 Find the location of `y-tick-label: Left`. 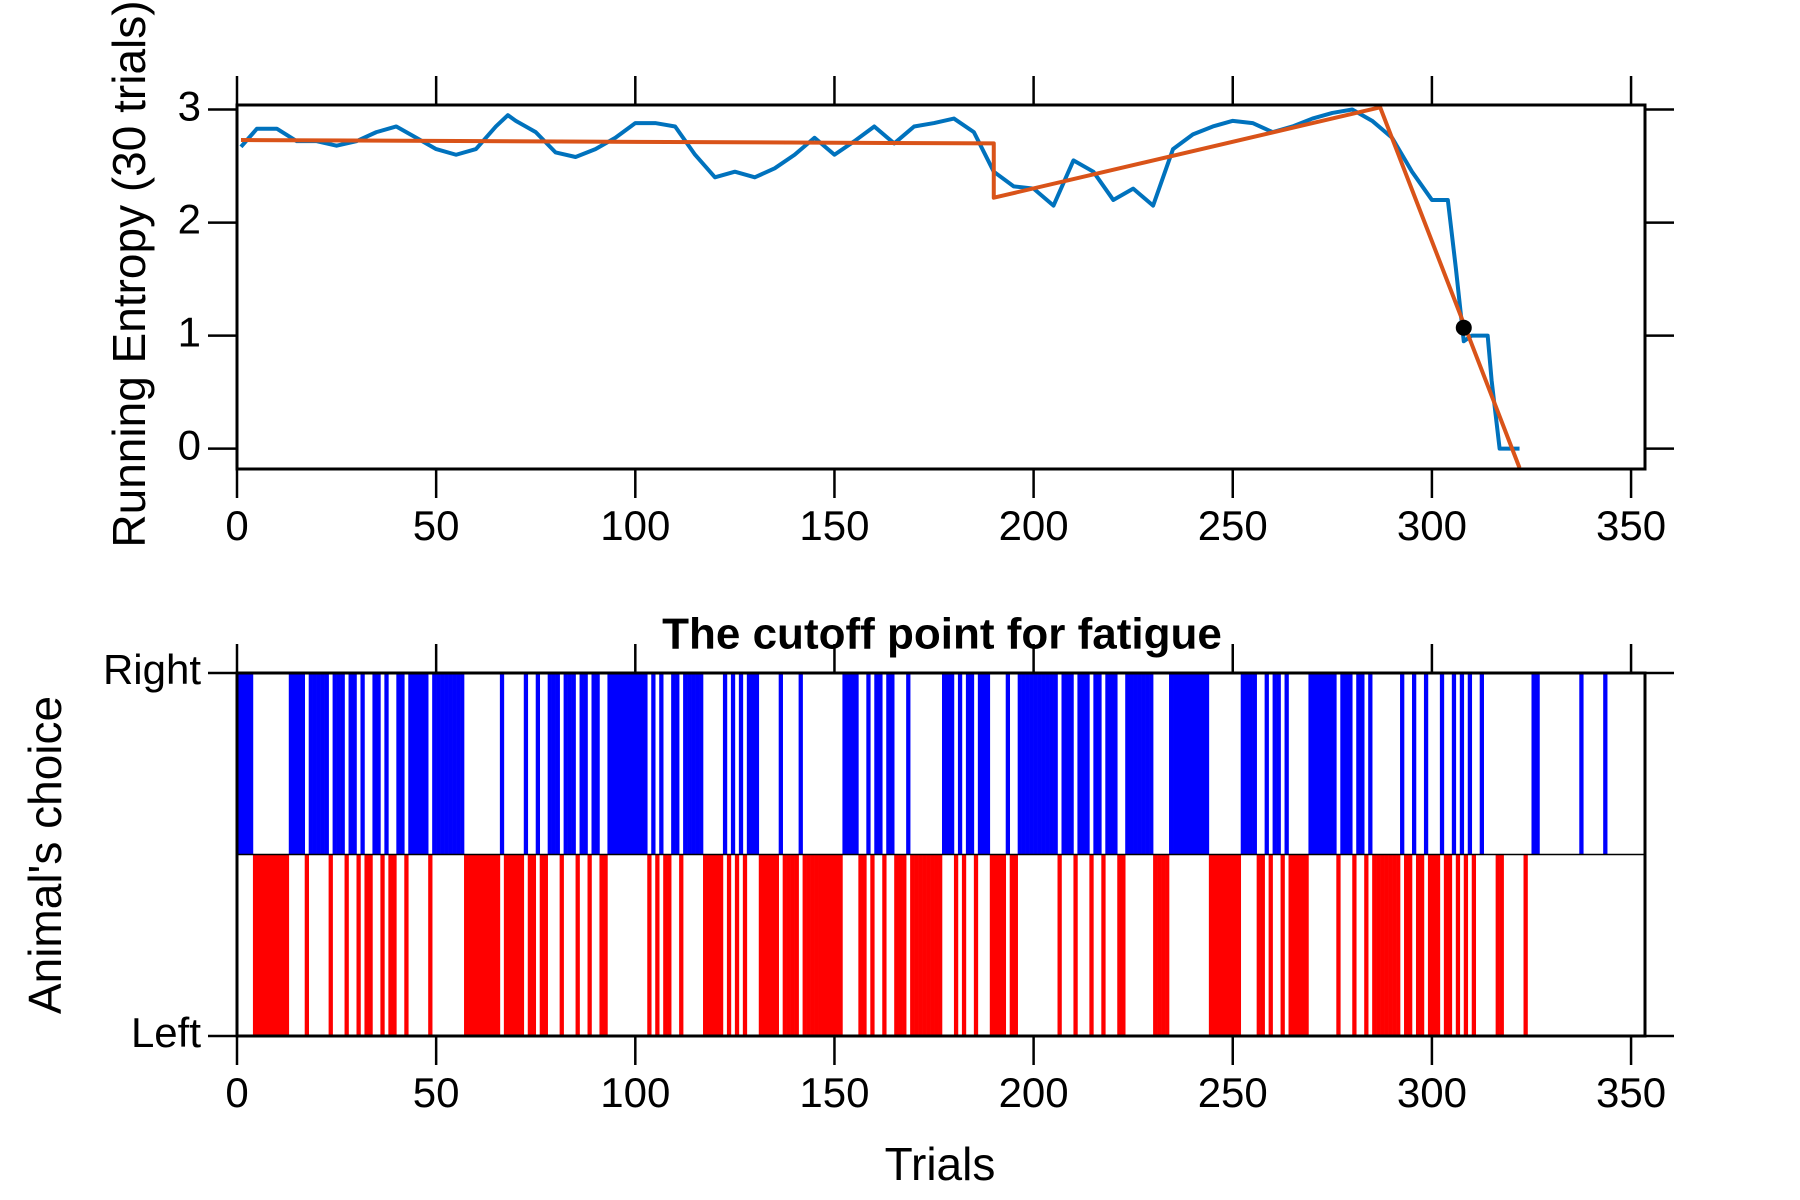

y-tick-label: Left is located at coordinates (166, 1032).